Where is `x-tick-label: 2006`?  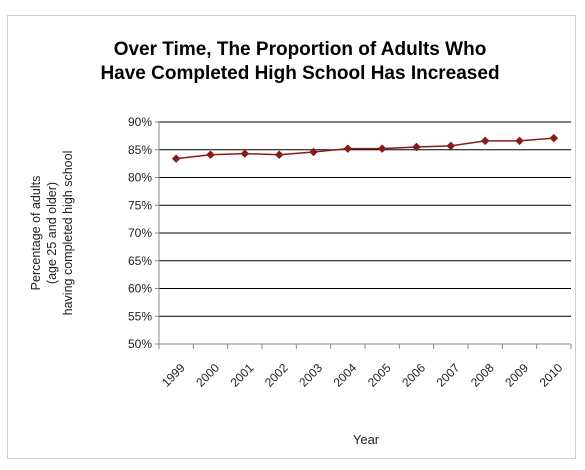 x-tick-label: 2006 is located at coordinates (413, 375).